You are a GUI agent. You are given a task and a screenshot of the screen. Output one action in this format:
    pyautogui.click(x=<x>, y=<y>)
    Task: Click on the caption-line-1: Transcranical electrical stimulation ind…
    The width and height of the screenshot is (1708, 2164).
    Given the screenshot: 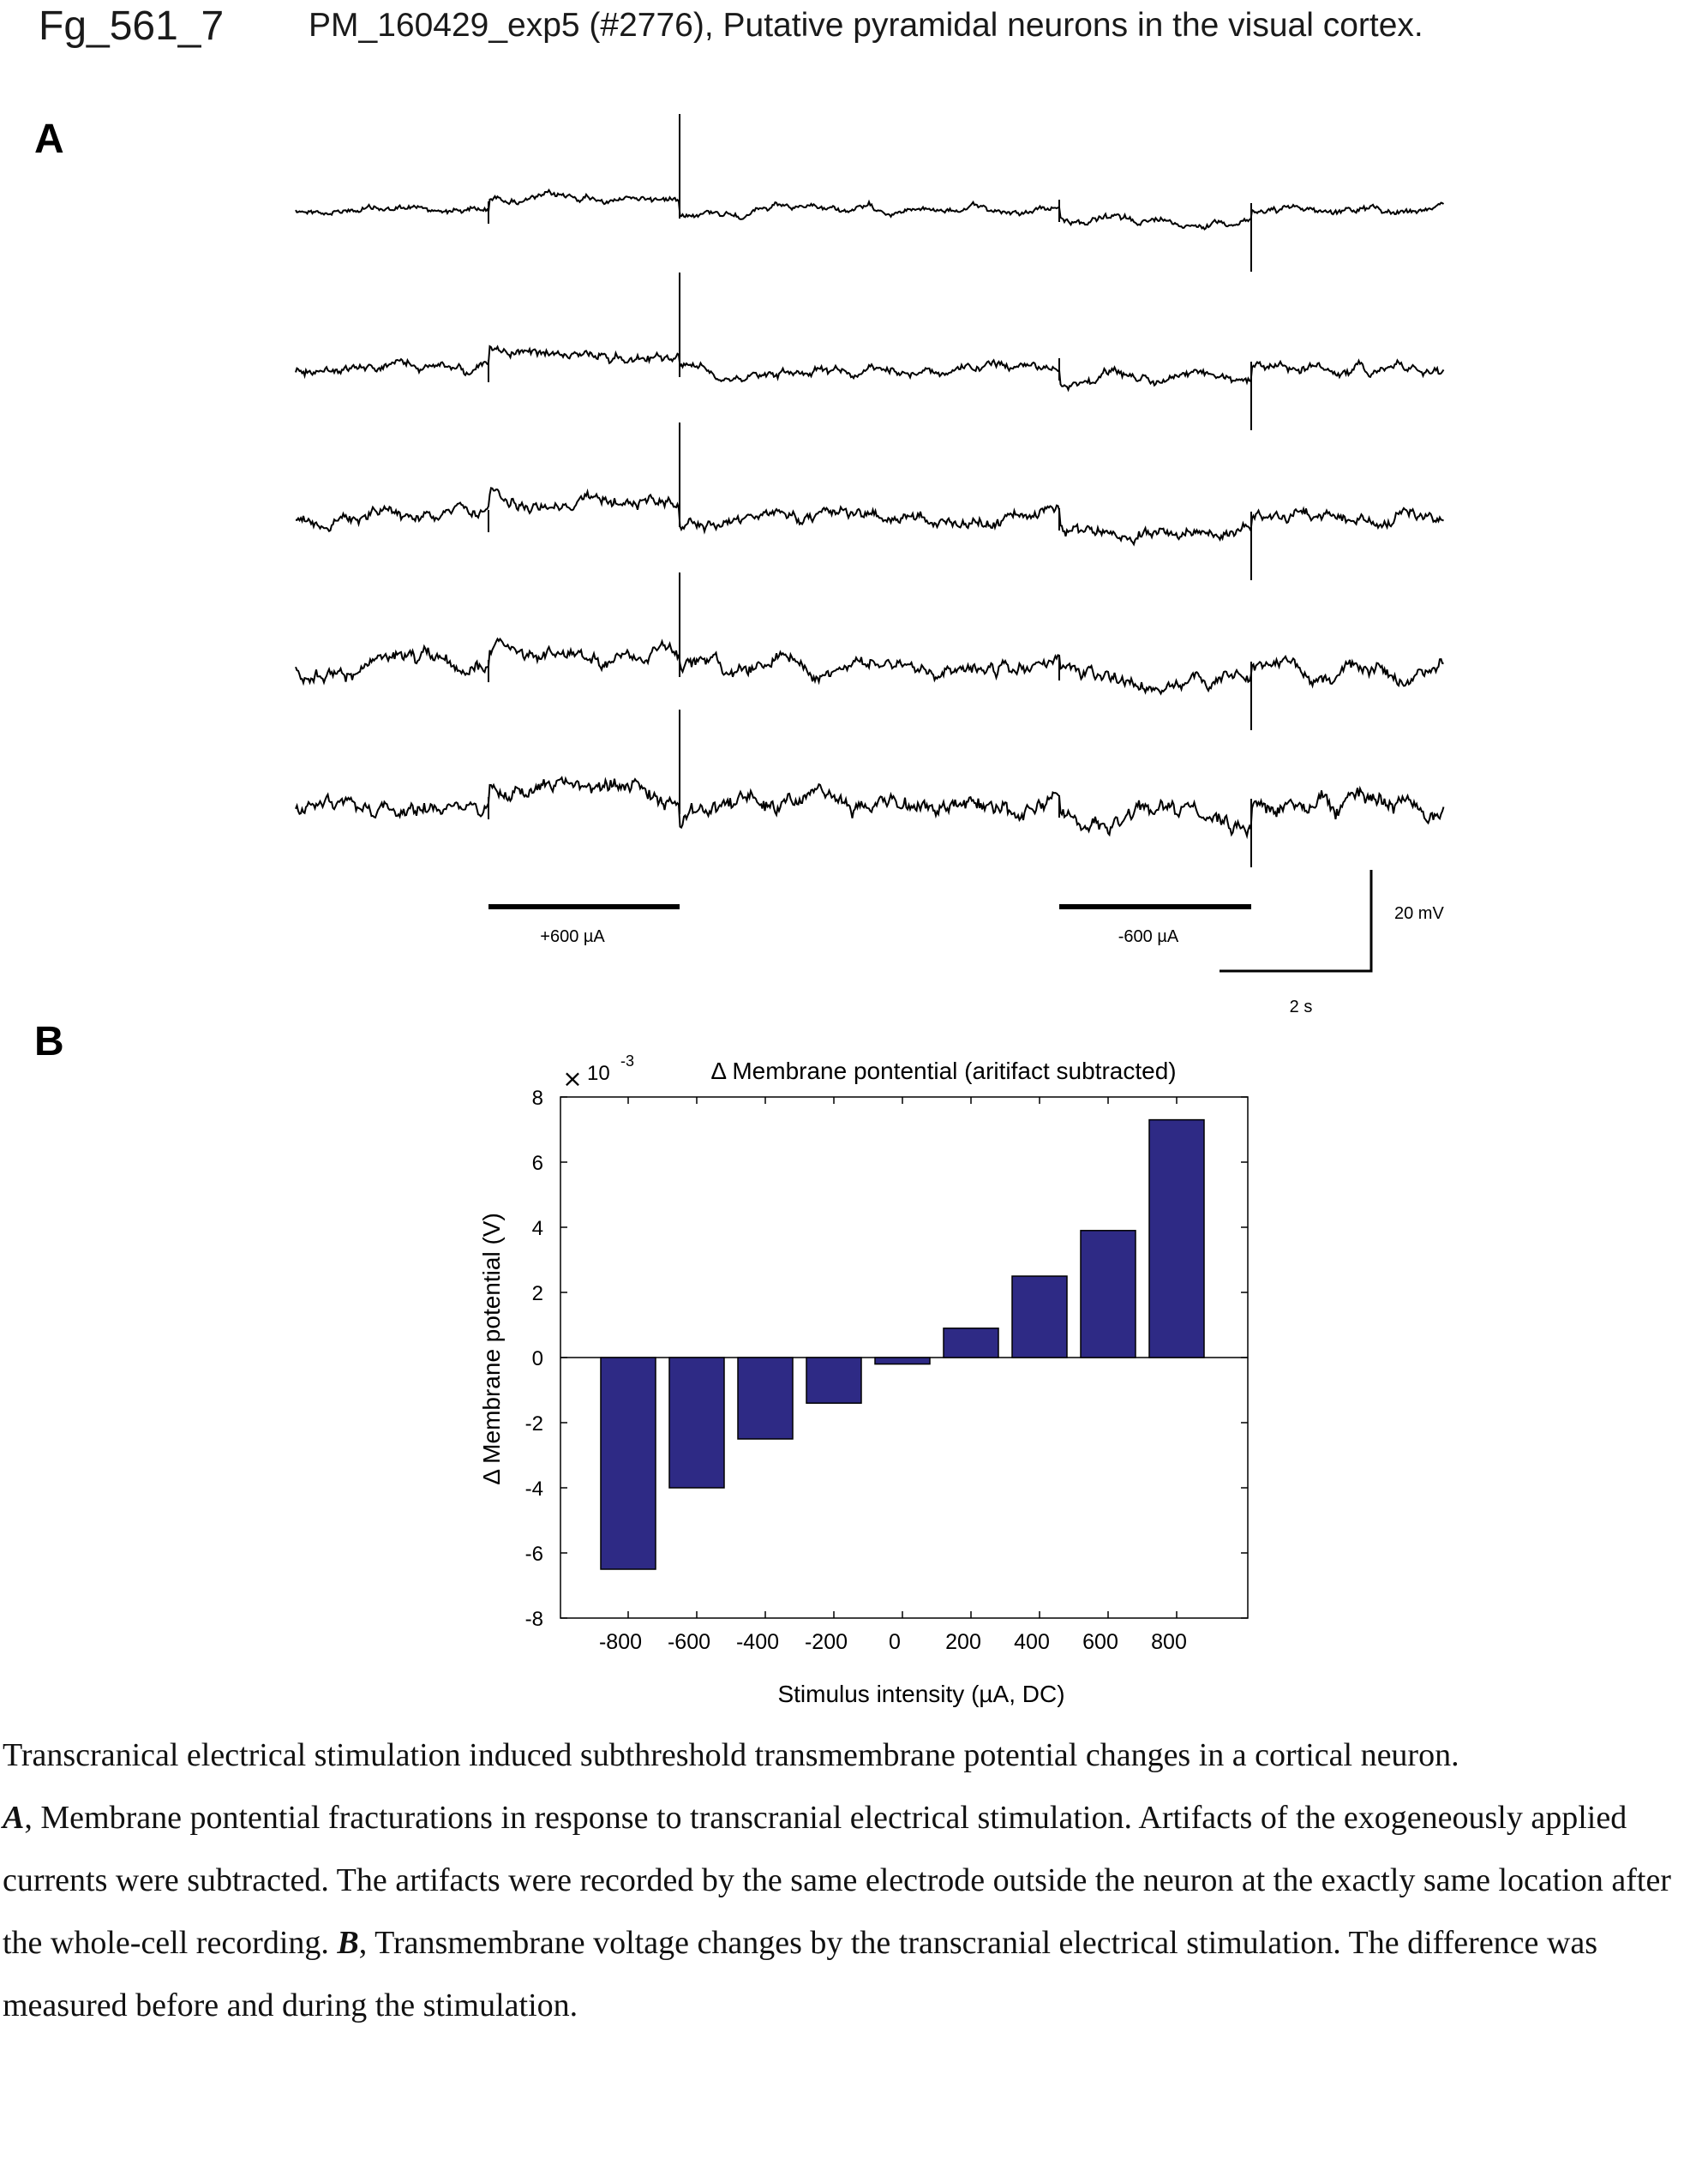 What is the action you would take?
    pyautogui.click(x=731, y=1755)
    